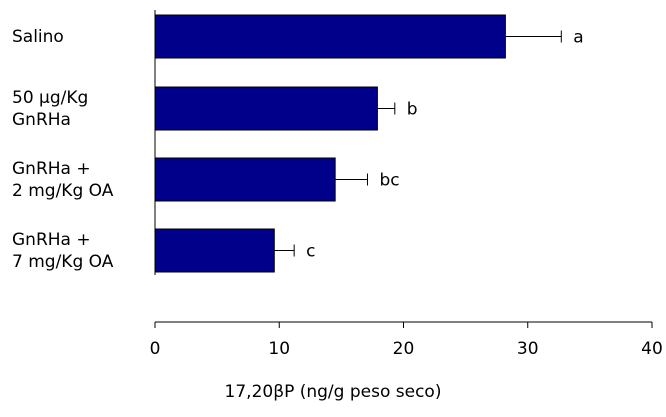  What do you see at coordinates (155, 349) in the screenshot?
I see `x-tick-label: 0` at bounding box center [155, 349].